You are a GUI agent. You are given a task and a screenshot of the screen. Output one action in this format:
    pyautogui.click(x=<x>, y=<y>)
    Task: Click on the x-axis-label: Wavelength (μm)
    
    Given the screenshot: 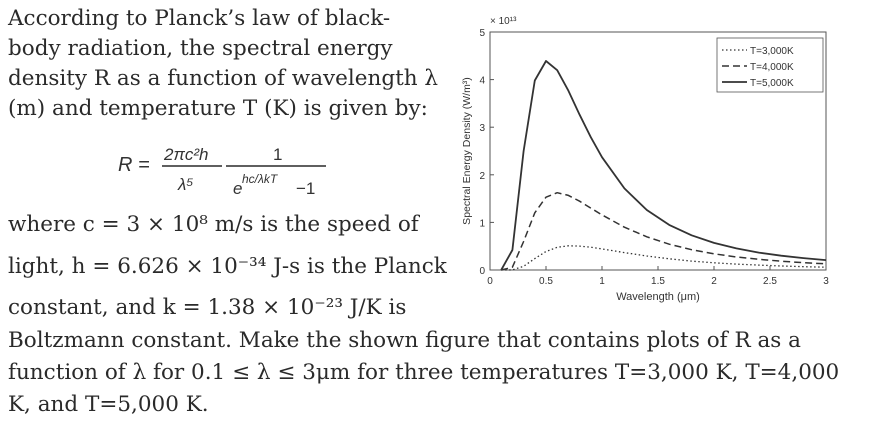 What is the action you would take?
    pyautogui.click(x=658, y=297)
    